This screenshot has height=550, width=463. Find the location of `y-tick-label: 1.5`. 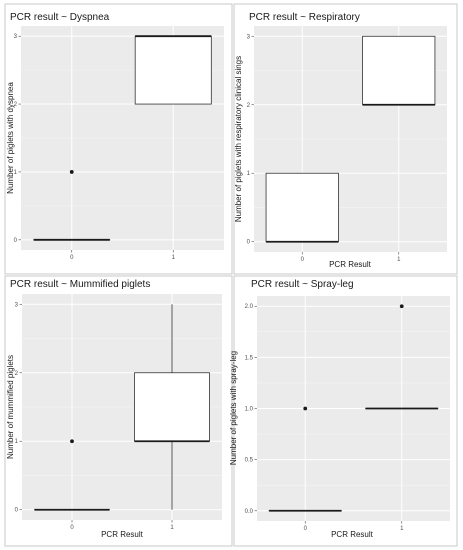

y-tick-label: 1.5 is located at coordinates (249, 358).